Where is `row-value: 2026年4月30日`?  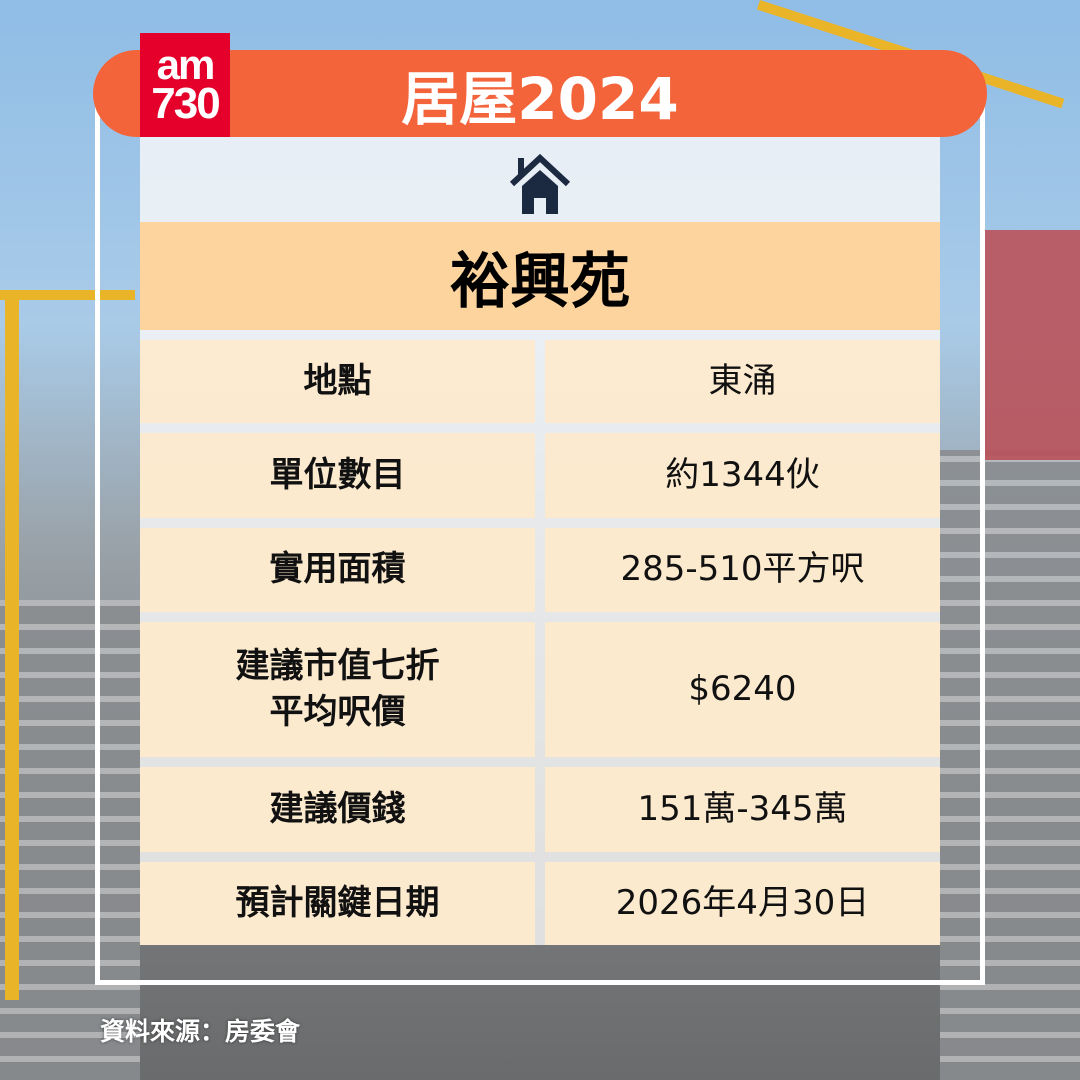
row-value: 2026年4月30日 is located at coordinates (742, 903).